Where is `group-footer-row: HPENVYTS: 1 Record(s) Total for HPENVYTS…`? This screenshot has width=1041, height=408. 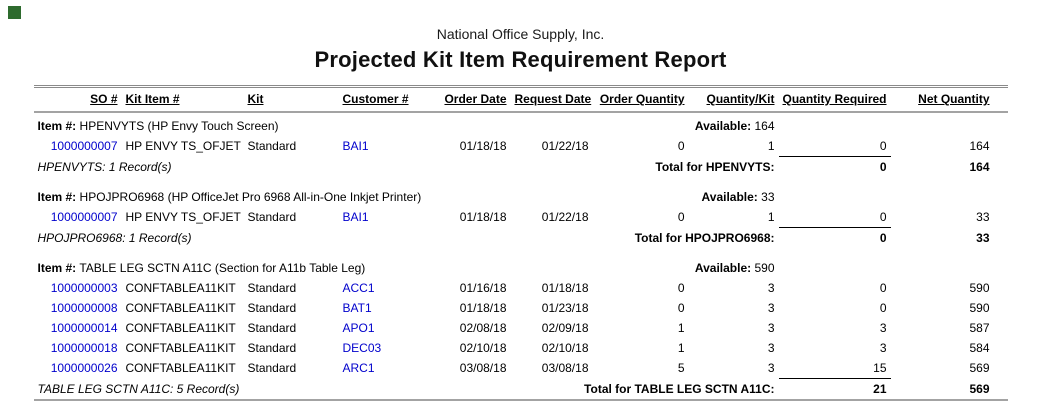
group-footer-row: HPENVYTS: 1 Record(s) Total for HPENVYTS… is located at coordinates (521, 166).